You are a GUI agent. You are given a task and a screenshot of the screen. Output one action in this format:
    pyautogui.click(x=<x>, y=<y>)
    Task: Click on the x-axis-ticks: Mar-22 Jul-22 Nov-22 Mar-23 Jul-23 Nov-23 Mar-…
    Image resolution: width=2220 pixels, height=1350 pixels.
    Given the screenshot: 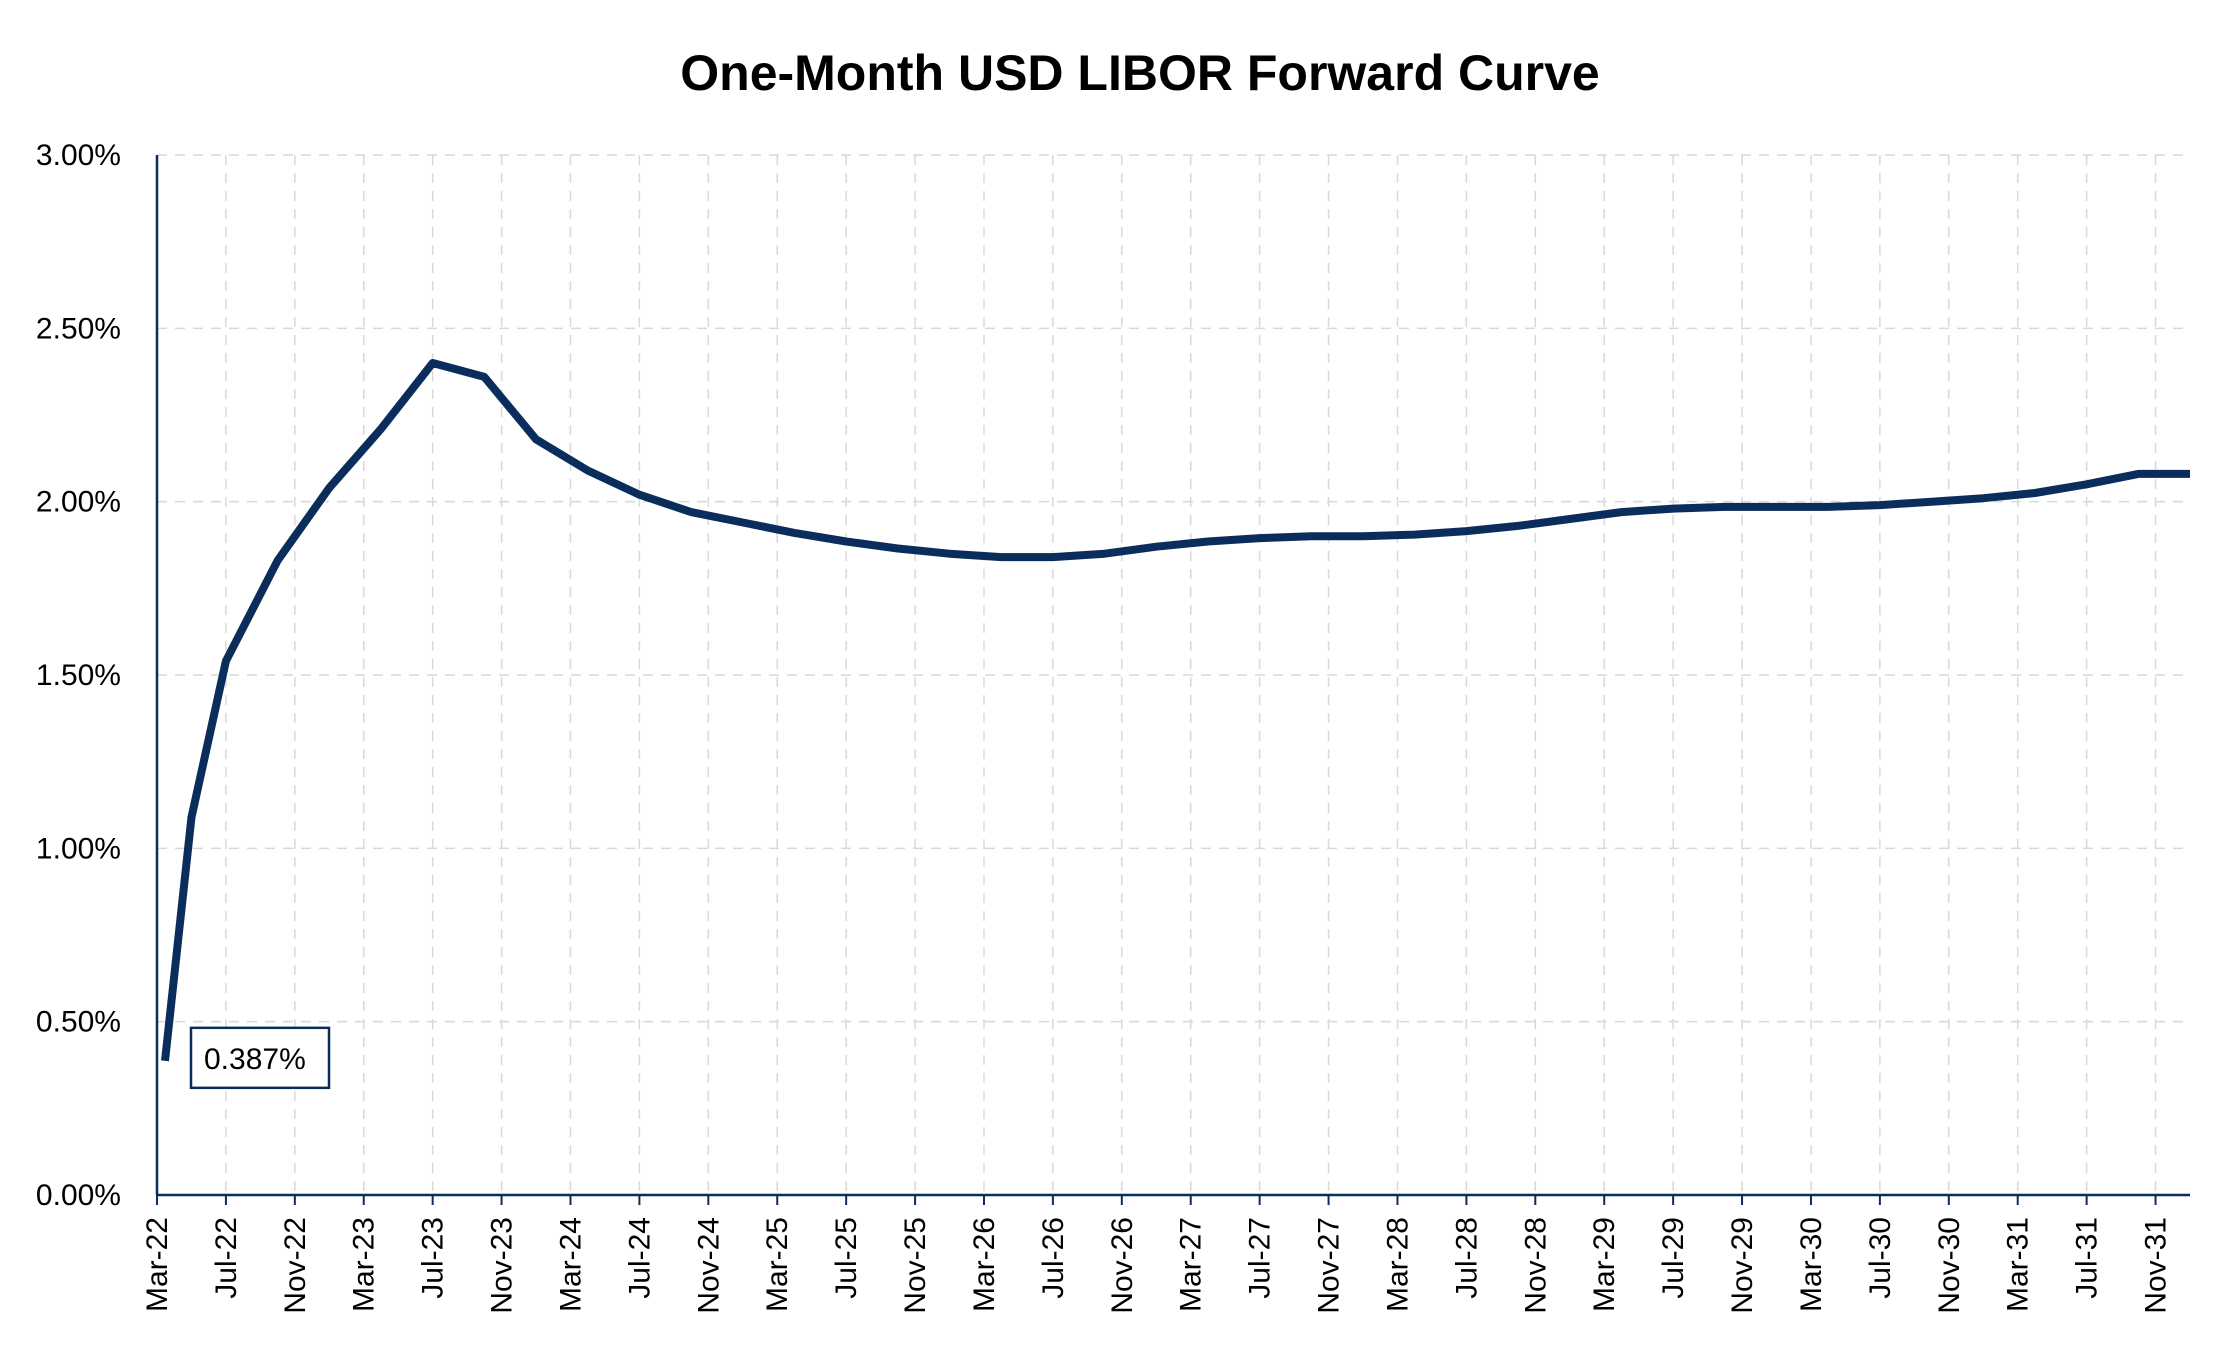 What is the action you would take?
    pyautogui.click(x=1157, y=1254)
    